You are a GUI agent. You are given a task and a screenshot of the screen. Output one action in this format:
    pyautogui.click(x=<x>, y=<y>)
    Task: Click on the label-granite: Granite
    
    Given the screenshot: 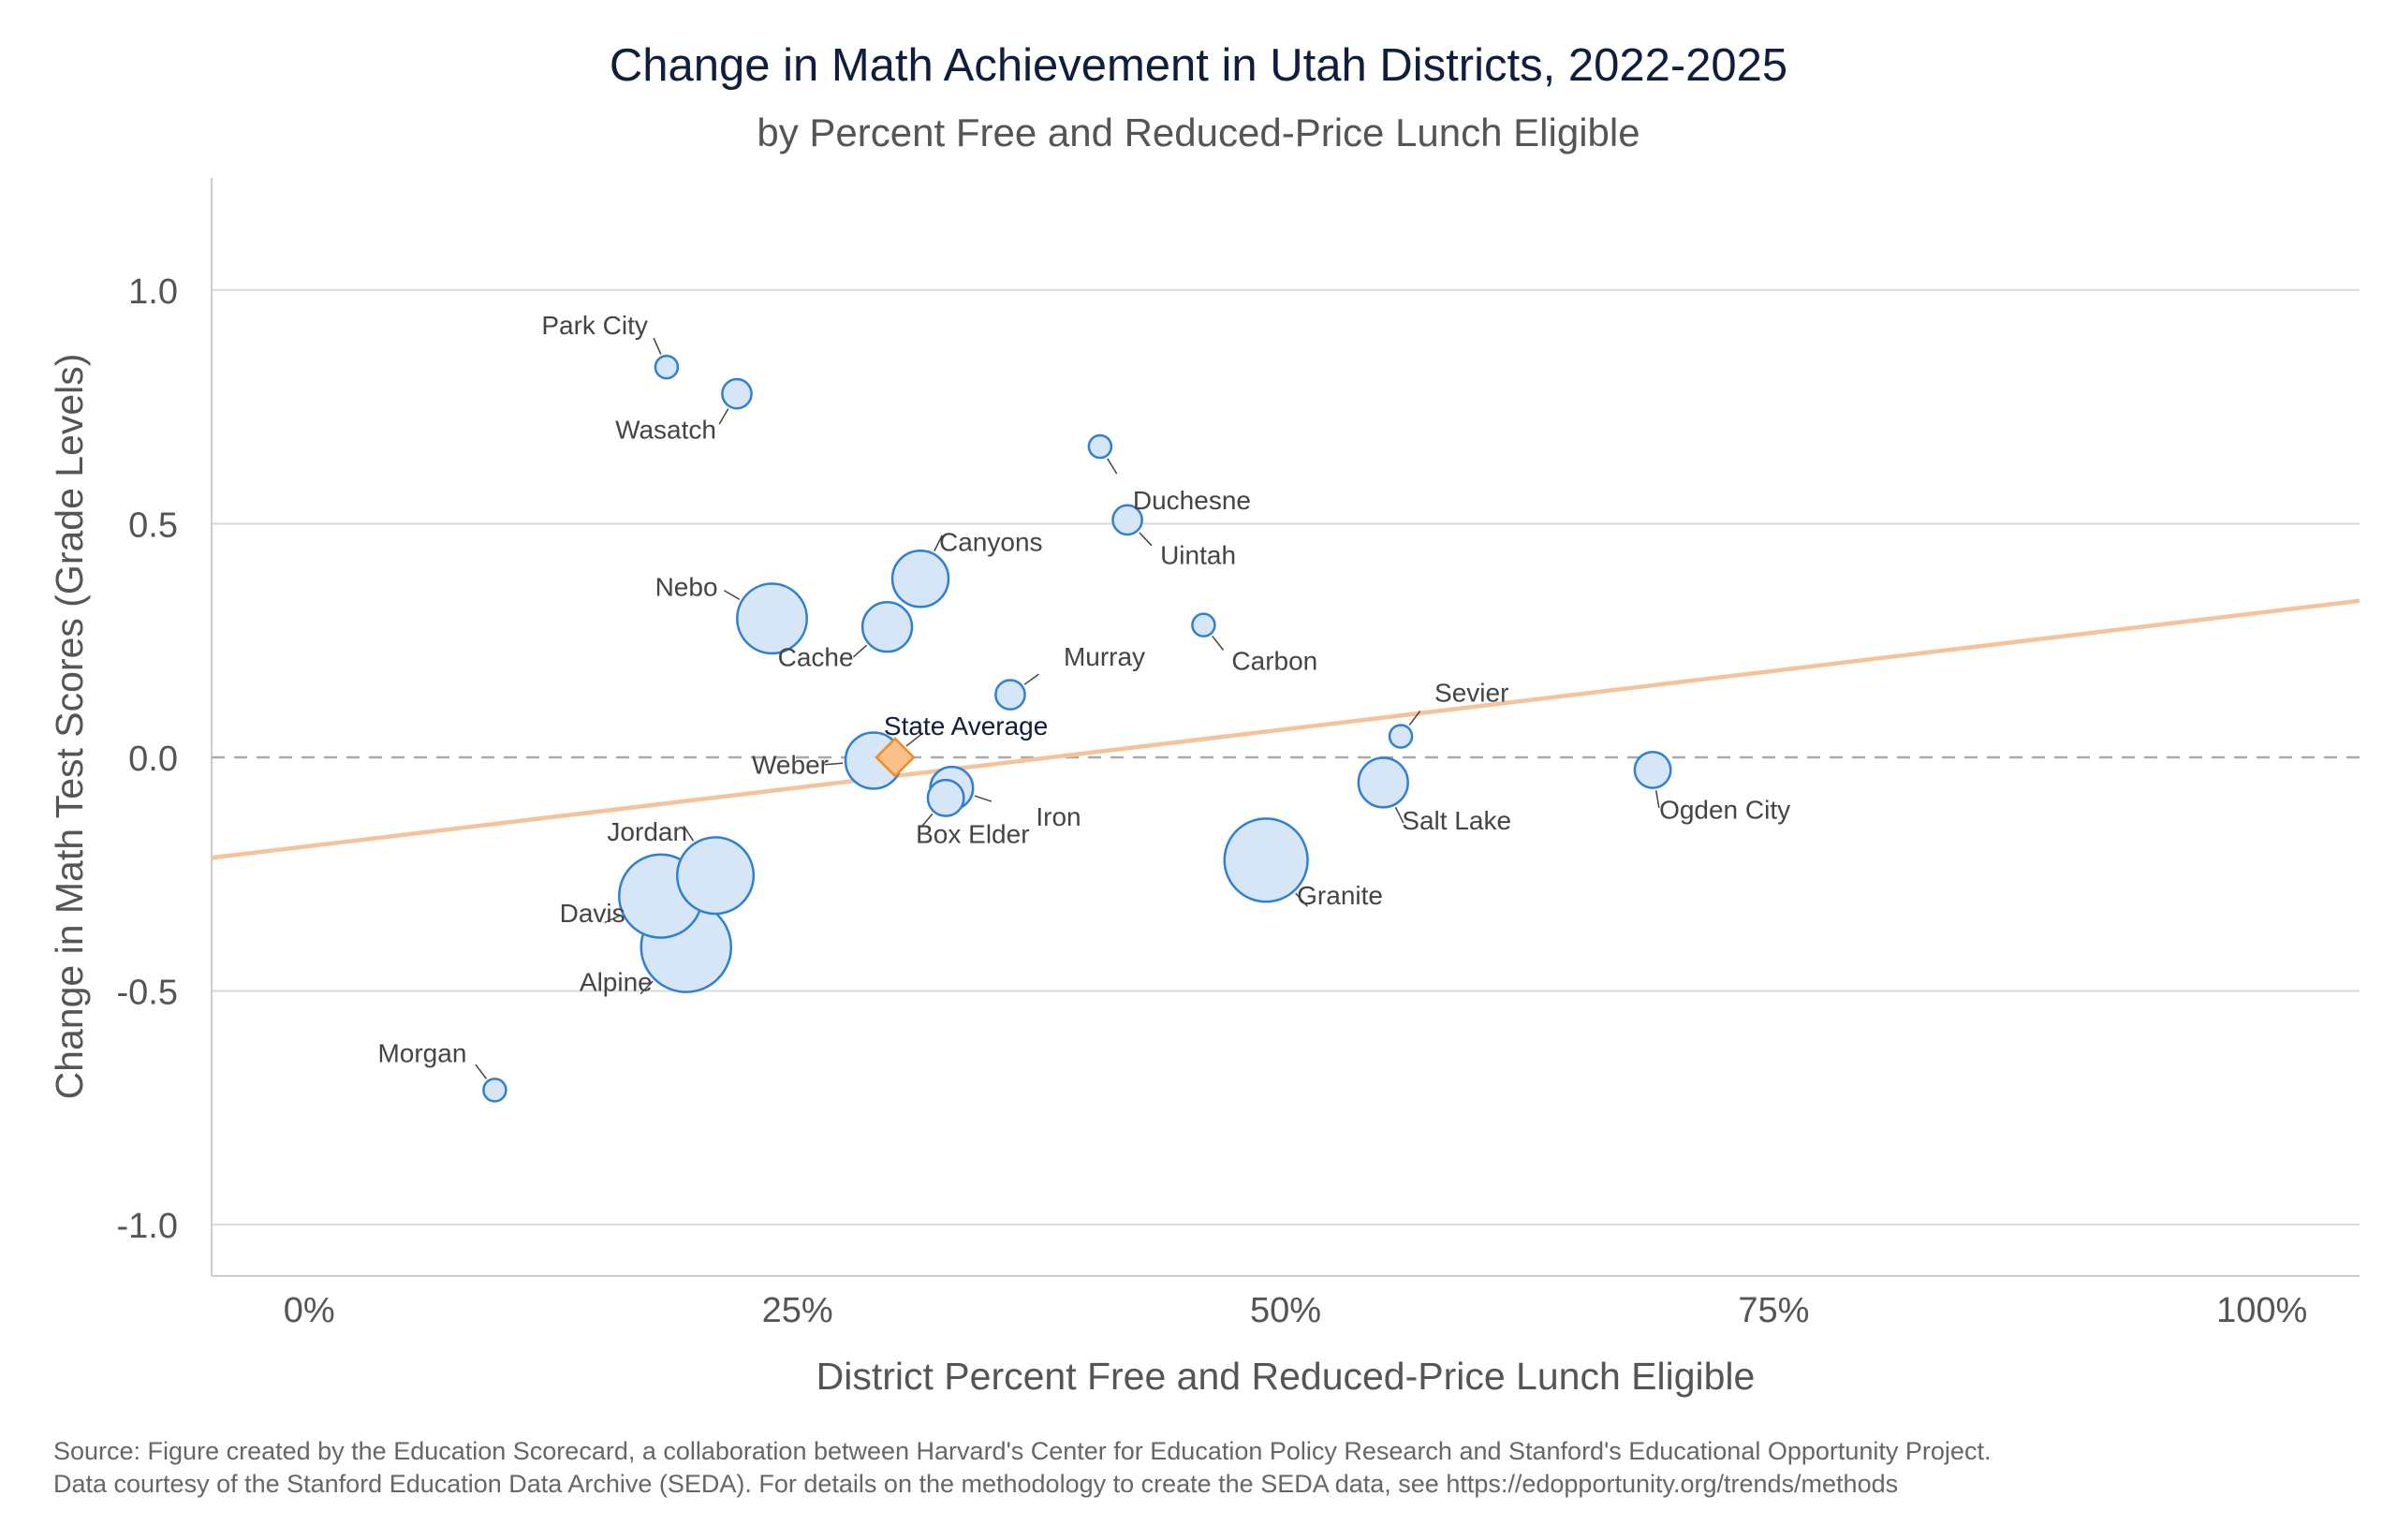 What is the action you would take?
    pyautogui.click(x=1340, y=895)
    